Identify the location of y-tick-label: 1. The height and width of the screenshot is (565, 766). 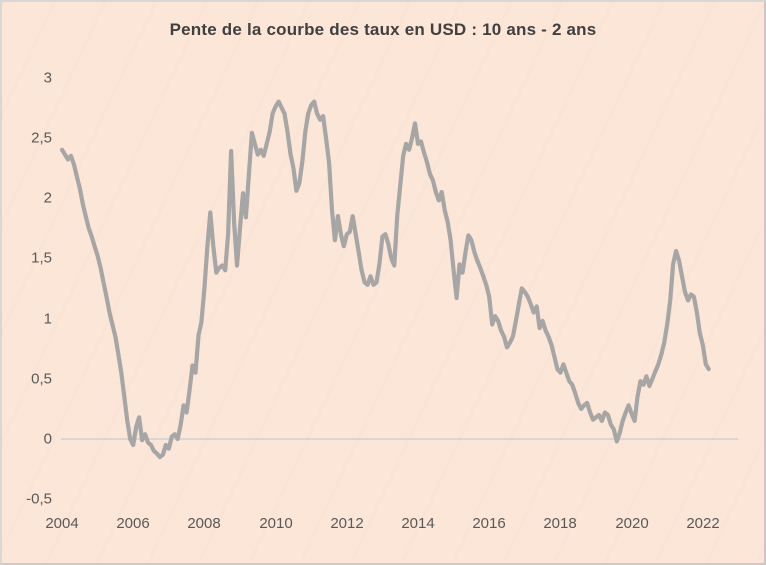
(47, 319).